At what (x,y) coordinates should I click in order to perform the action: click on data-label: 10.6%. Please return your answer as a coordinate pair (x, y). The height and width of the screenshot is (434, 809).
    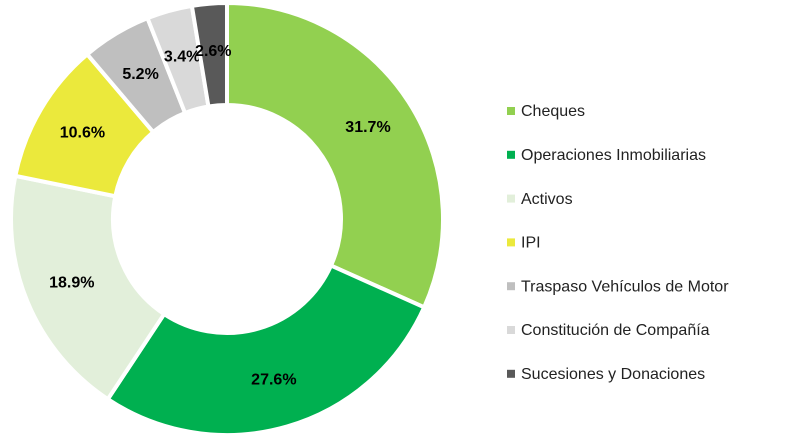
    Looking at the image, I should click on (82, 133).